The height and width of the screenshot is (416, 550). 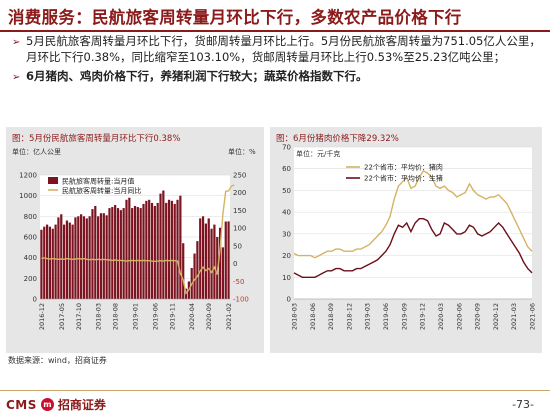 I want to click on bullet-item-2: ➢ 6月猪肉、鸡肉价格下行，养猪利润下行较大；蔬菜价格指数下行。, so click(x=277, y=77).